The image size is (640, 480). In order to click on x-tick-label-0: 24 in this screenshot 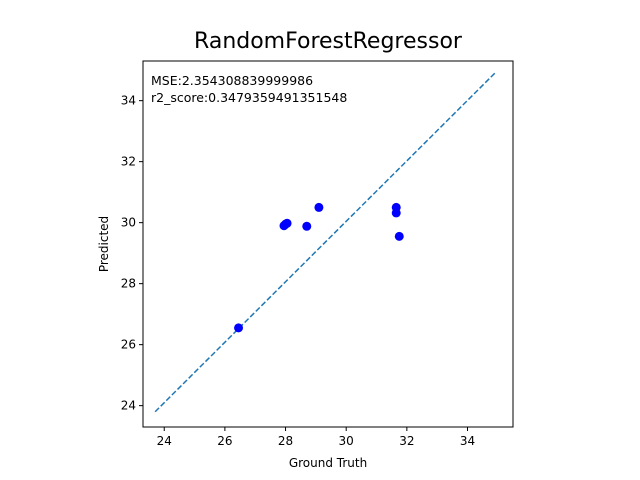, I will do `click(164, 441)`.